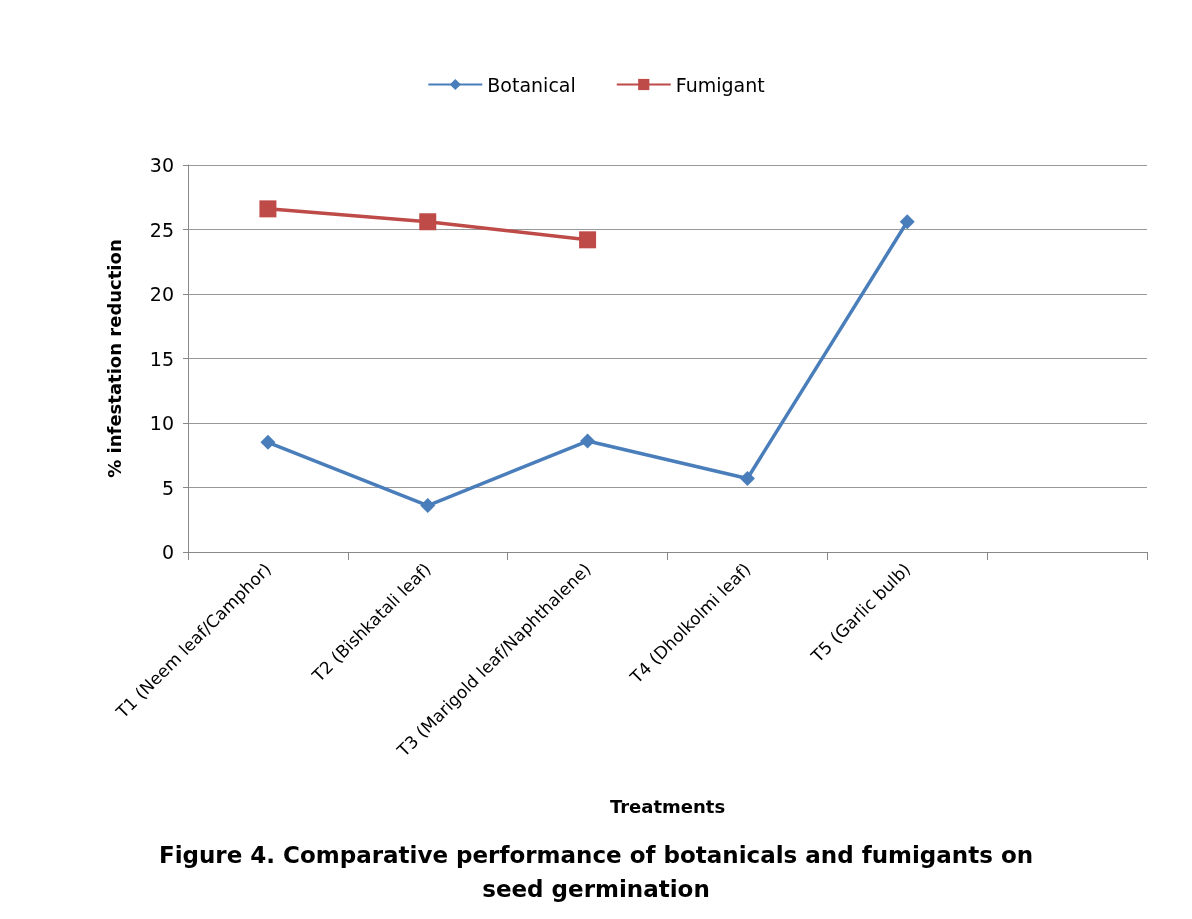 Image resolution: width=1192 pixels, height=919 pixels. What do you see at coordinates (667, 806) in the screenshot?
I see `x-axis-title: Treatments` at bounding box center [667, 806].